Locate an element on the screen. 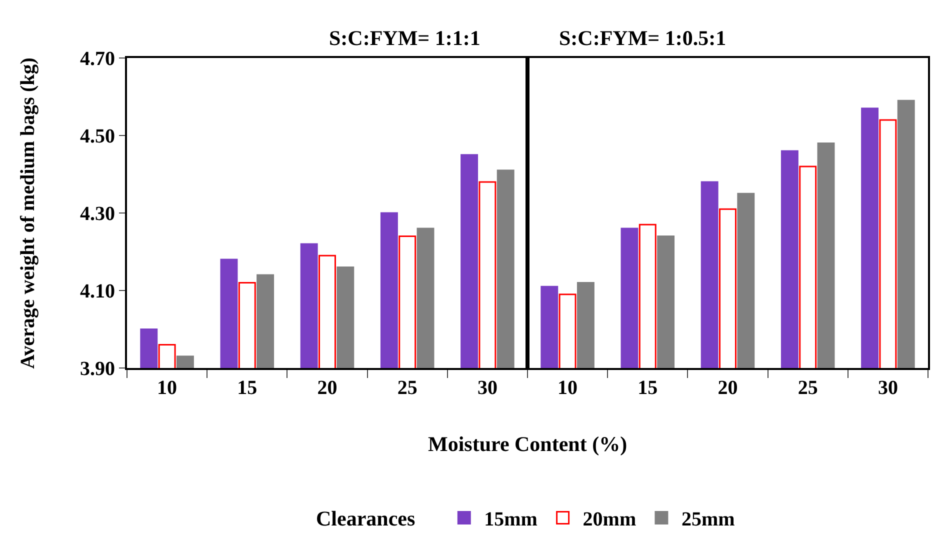 This screenshot has height=541, width=934. y-tick-label: 3.90 is located at coordinates (97, 369).